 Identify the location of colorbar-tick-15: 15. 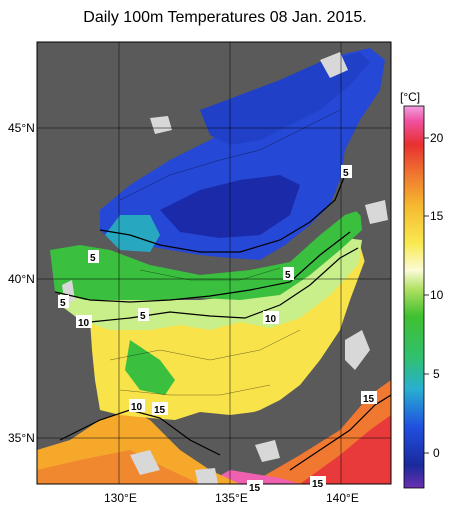
(437, 216).